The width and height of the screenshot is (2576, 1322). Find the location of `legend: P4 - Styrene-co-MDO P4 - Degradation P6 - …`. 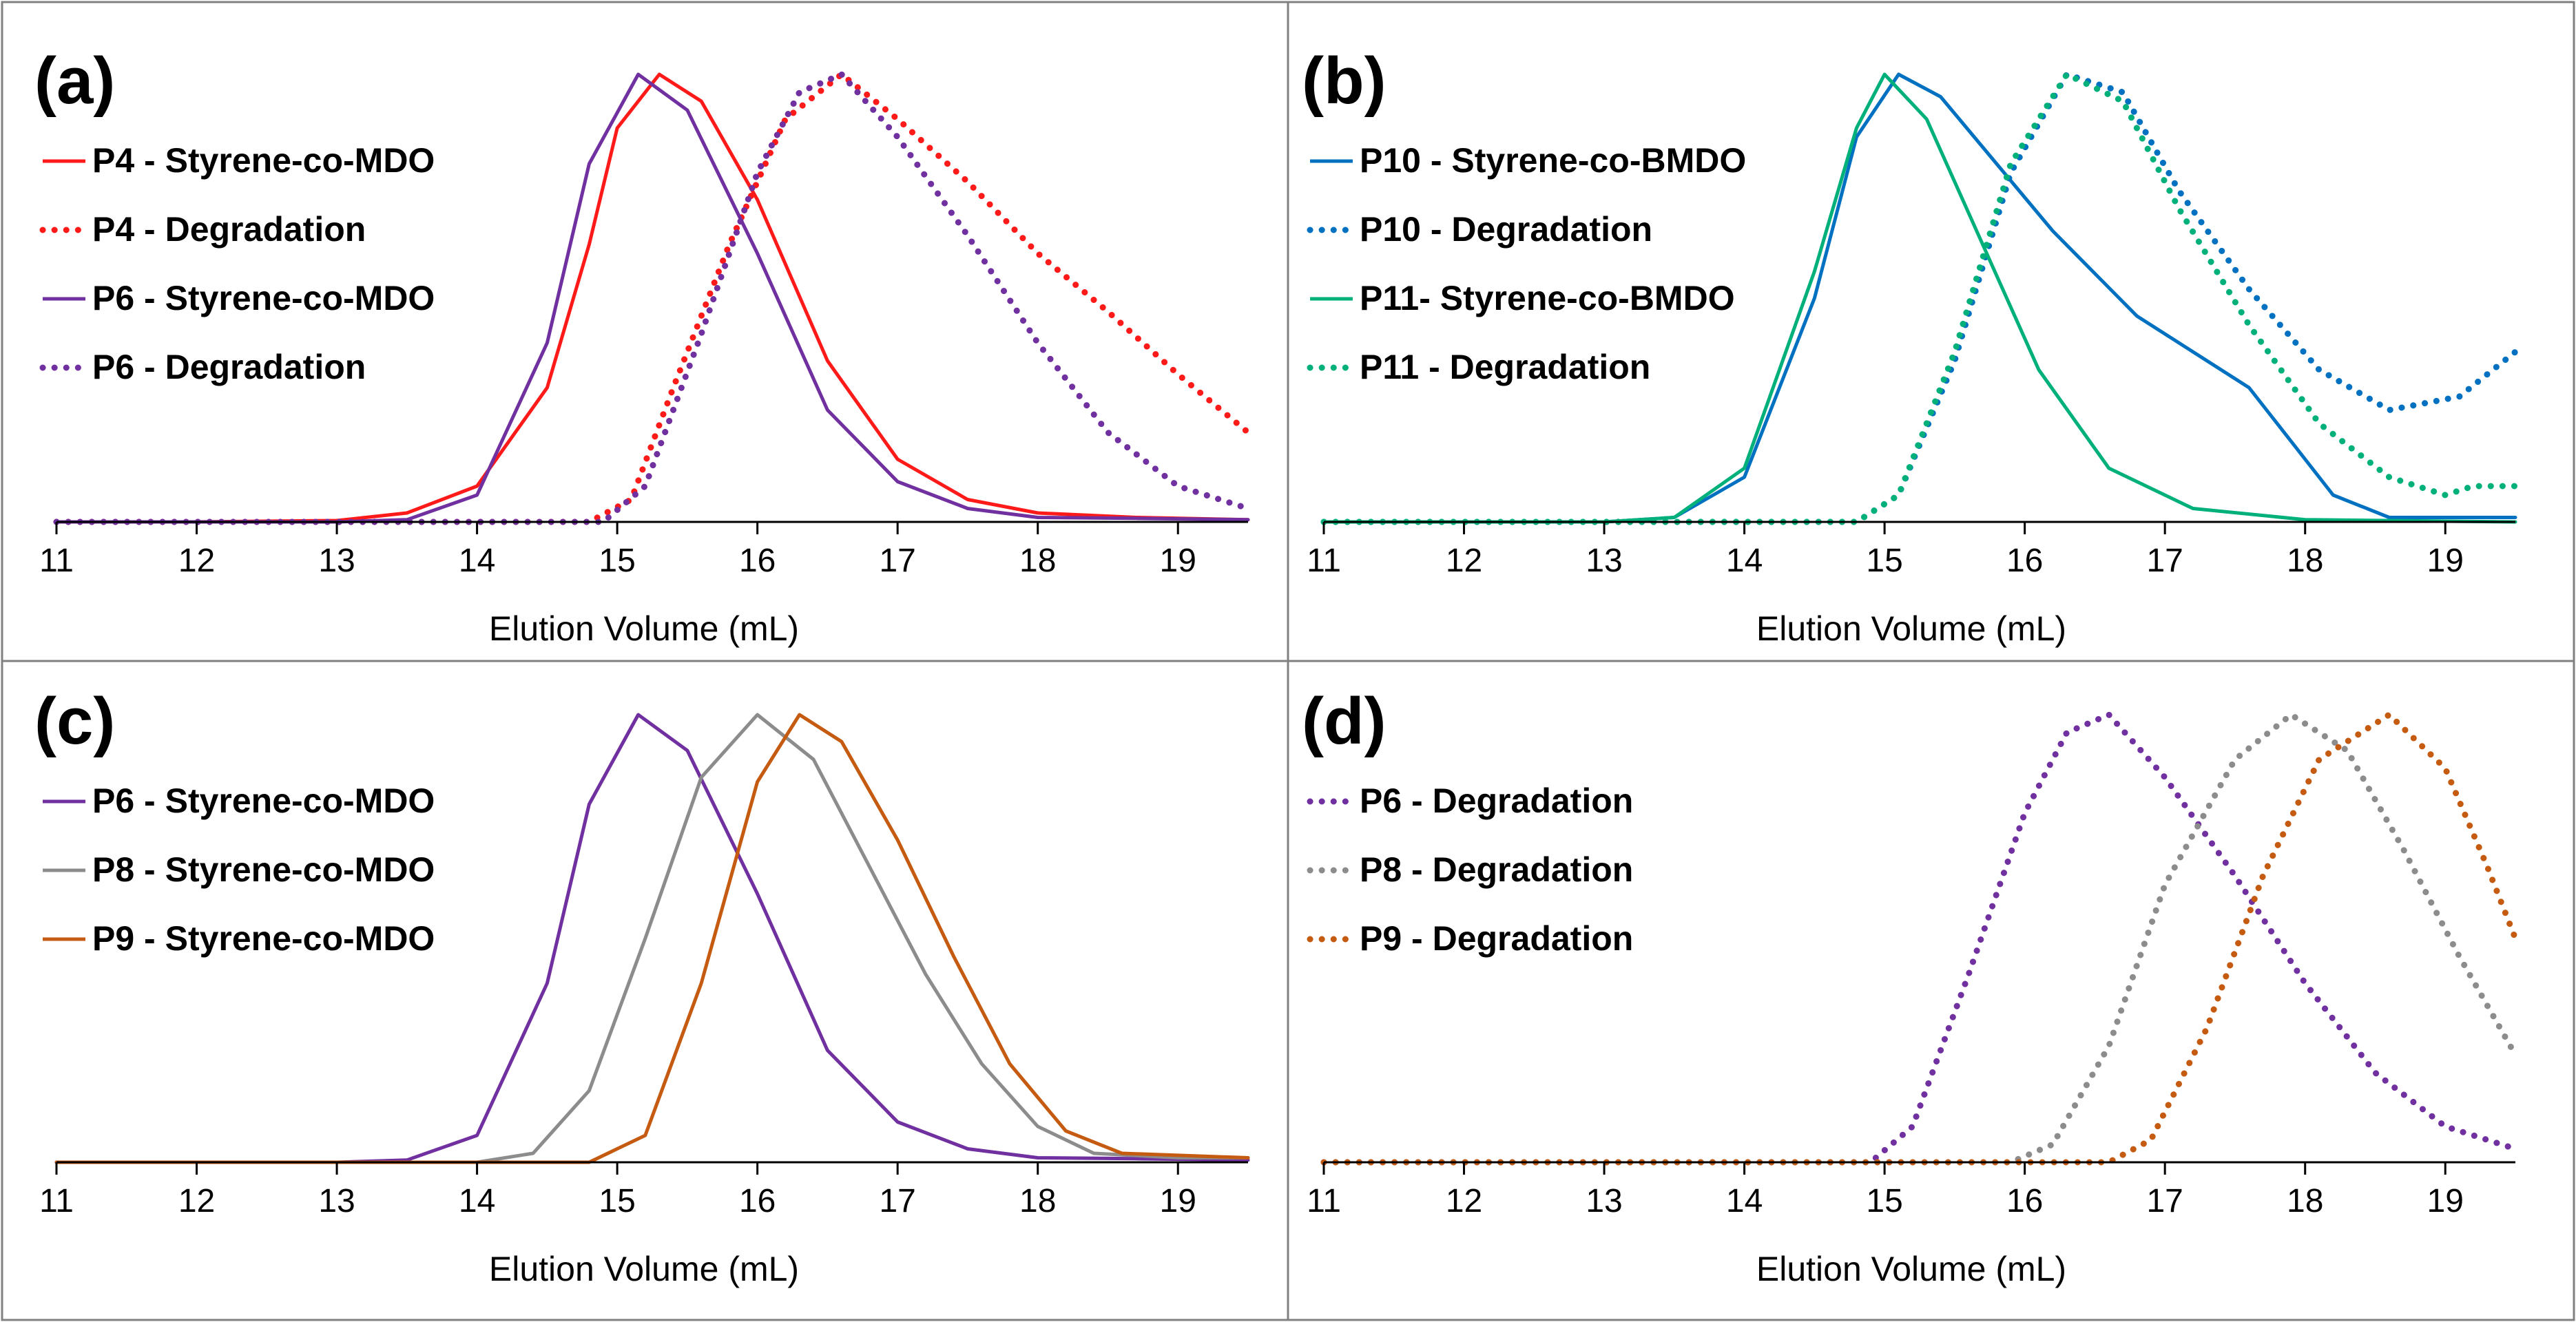

legend: P4 - Styrene-co-MDO P4 - Degradation P6 - … is located at coordinates (237, 264).